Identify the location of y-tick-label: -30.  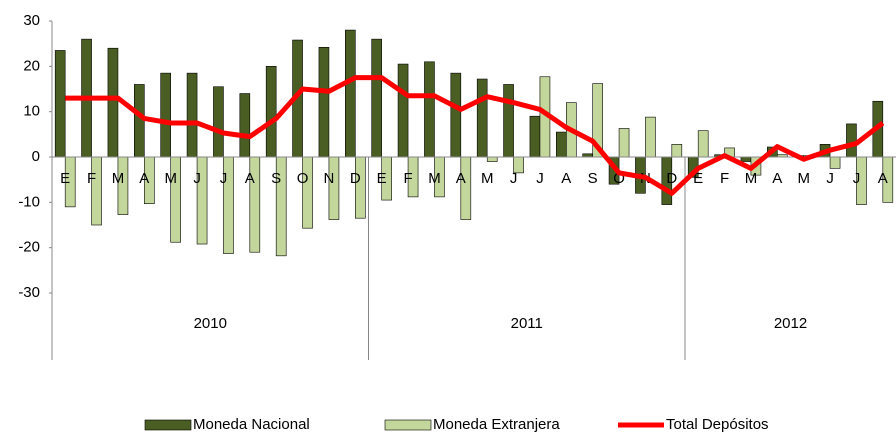
(29, 292).